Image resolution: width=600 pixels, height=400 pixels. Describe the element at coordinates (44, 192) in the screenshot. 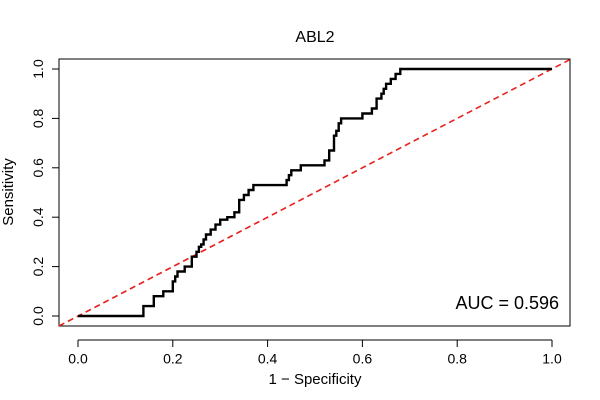

I see `y-ticks: 0.0 0.2 0.4 0.6 0.8 1.0` at that location.